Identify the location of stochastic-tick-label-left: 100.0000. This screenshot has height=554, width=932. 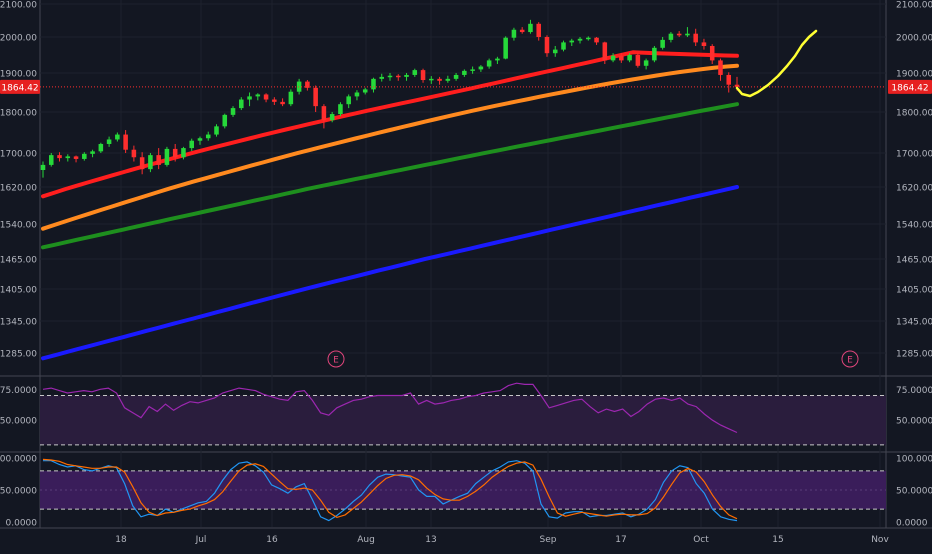
(18, 460).